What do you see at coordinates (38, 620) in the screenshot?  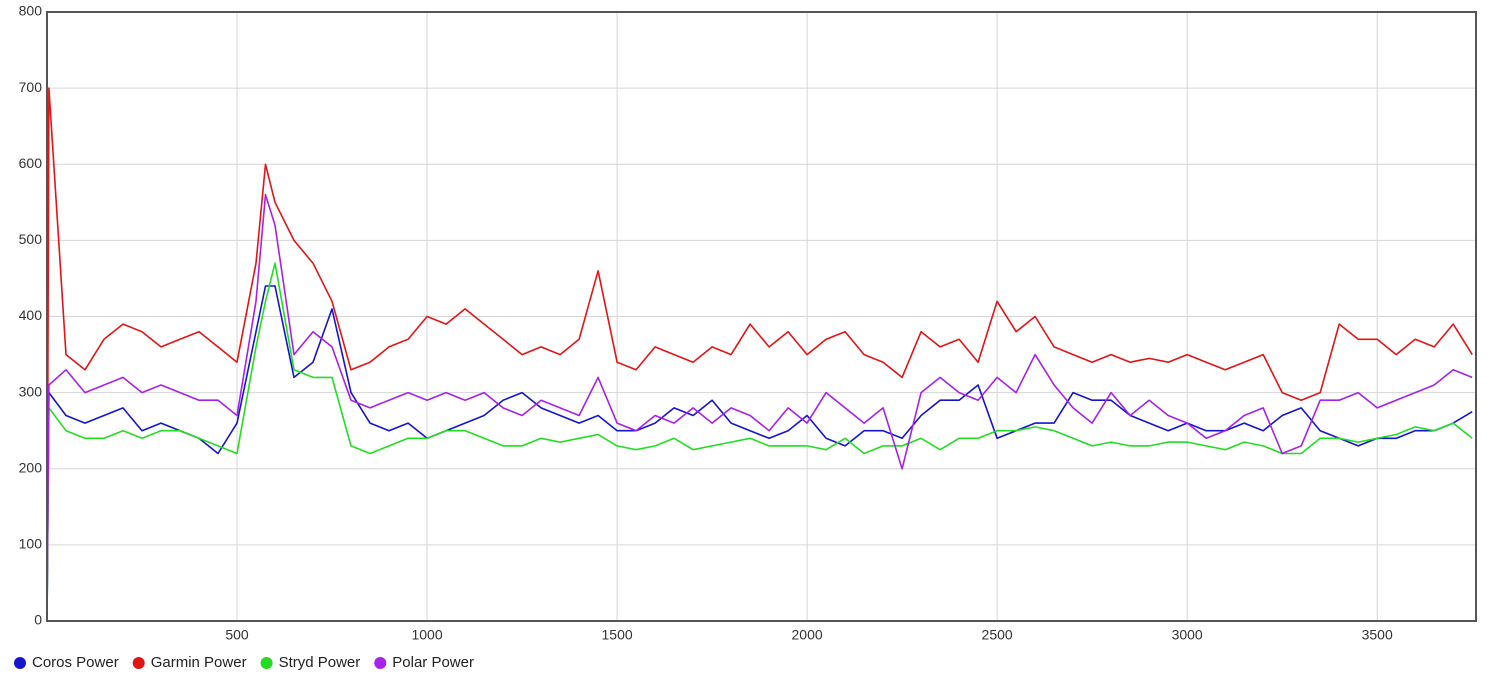 I see `y-tick-label: 0` at bounding box center [38, 620].